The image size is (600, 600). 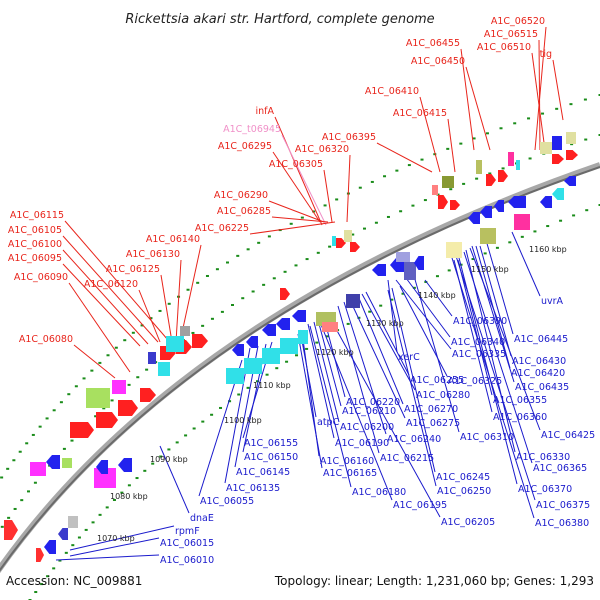 I want to click on lower-gene-label: A1C_06195, so click(x=420, y=505).